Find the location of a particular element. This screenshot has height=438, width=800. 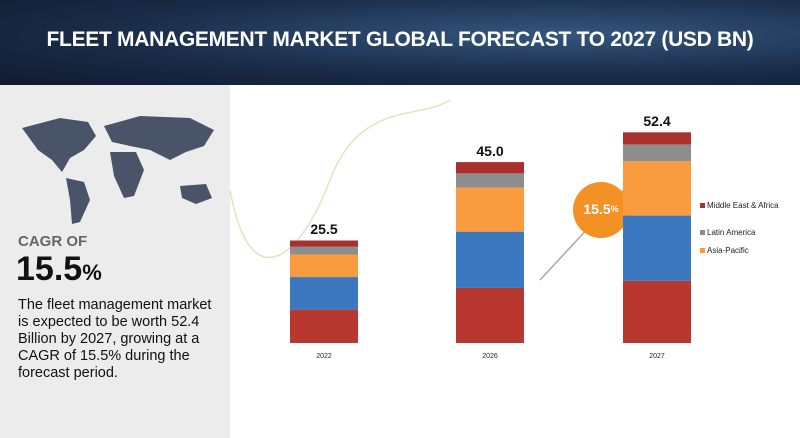

bubble-value: 15.5 is located at coordinates (596, 209).